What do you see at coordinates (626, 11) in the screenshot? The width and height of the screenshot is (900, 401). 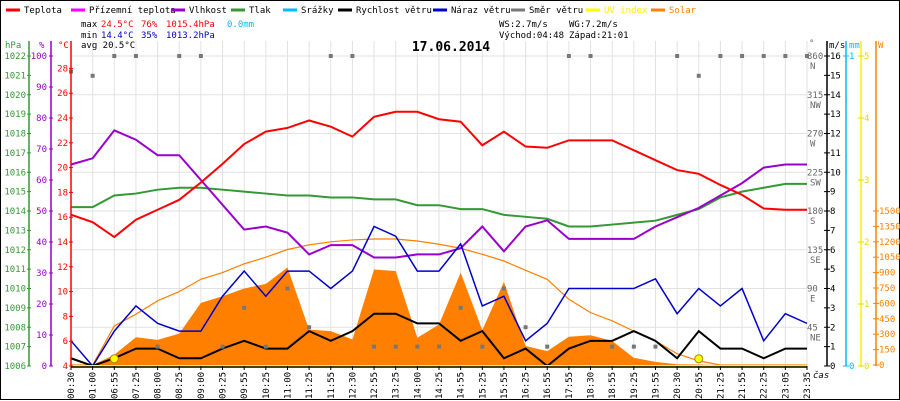 I see `legend-label: UV index` at bounding box center [626, 11].